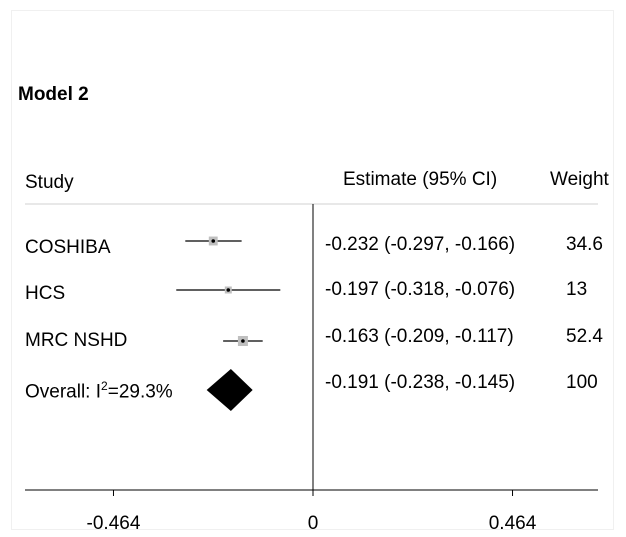  Describe the element at coordinates (420, 382) in the screenshot. I see `overall-estimate-value: -0.191 (-0.238, -0.145)` at that location.